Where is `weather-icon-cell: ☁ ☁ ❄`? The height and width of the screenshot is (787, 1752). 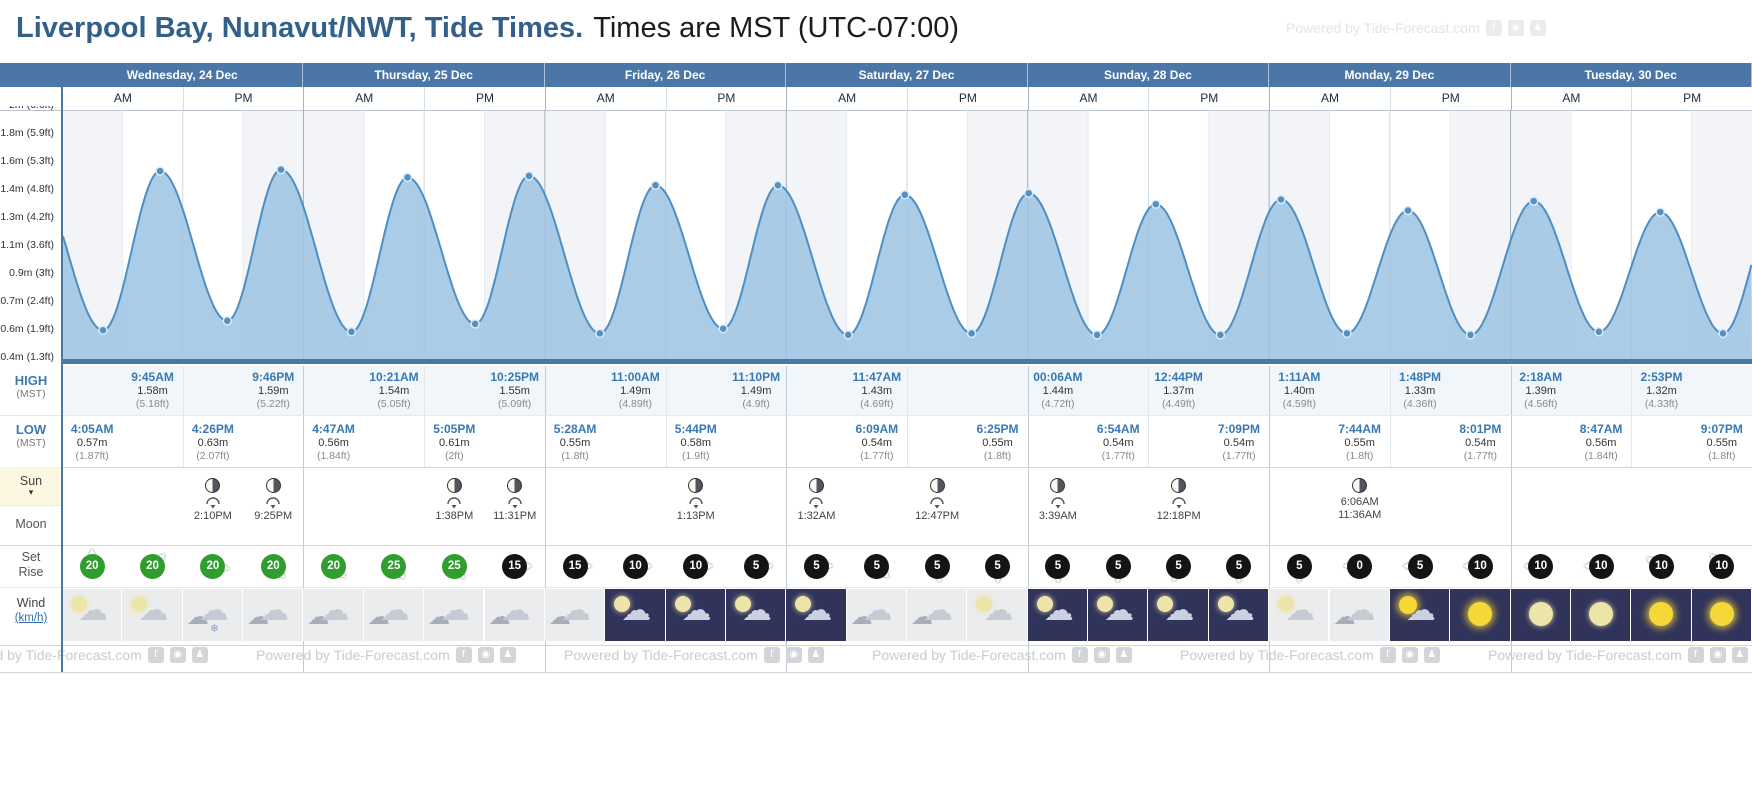 weather-icon-cell: ☁ ☁ ❄ is located at coordinates (213, 615).